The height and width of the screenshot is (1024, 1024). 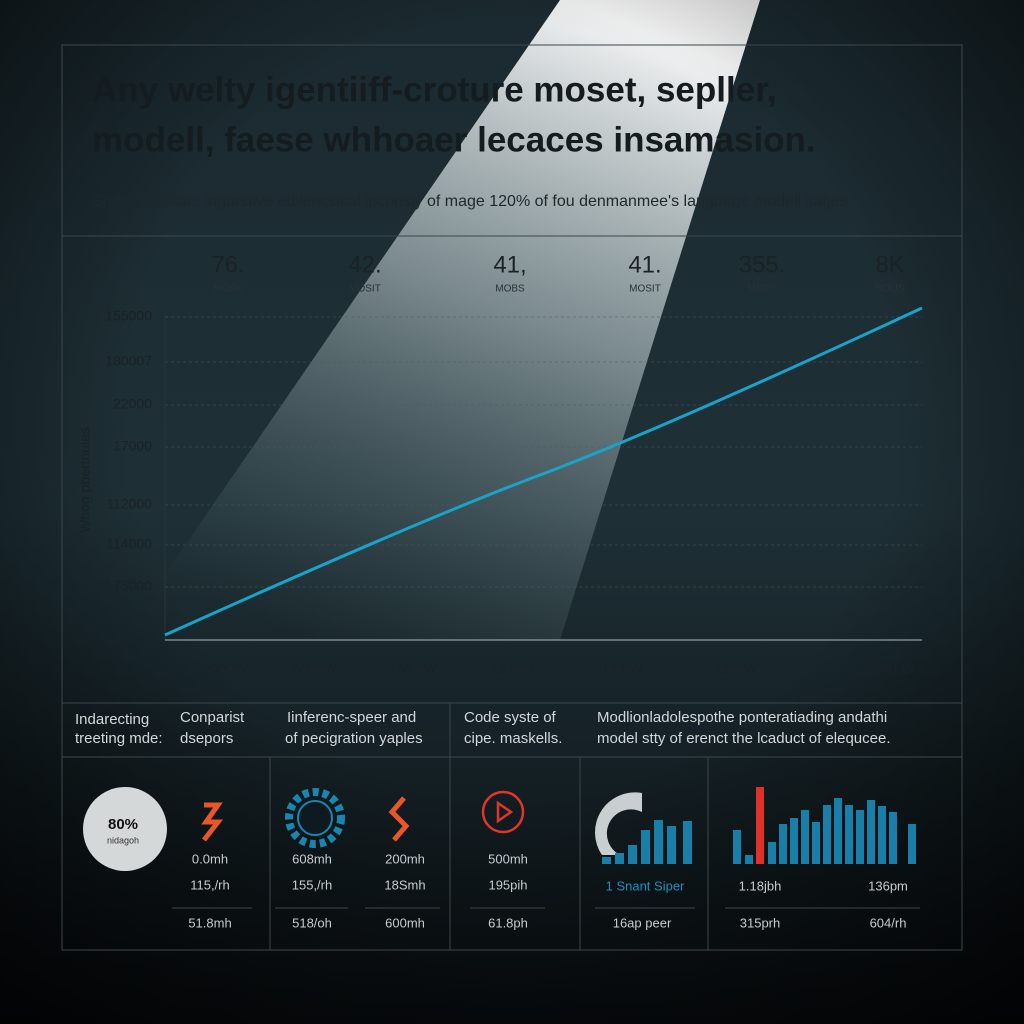 I want to click on gauge-circle, so click(x=125, y=829).